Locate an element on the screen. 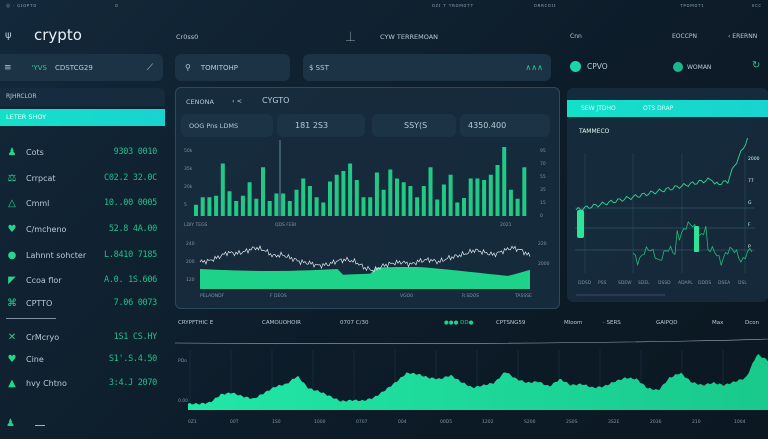  x-tick-label: 2021 is located at coordinates (506, 225).